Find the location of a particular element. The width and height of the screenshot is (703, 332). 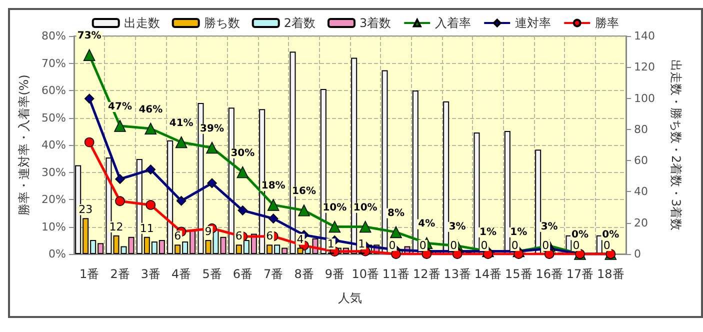

data-label: 4% is located at coordinates (427, 224).